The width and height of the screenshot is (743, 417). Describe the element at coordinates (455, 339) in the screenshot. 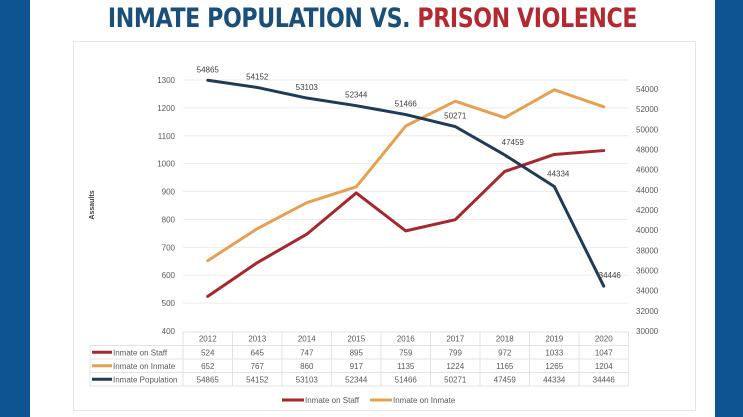

I see `table-header-year: 2017` at that location.